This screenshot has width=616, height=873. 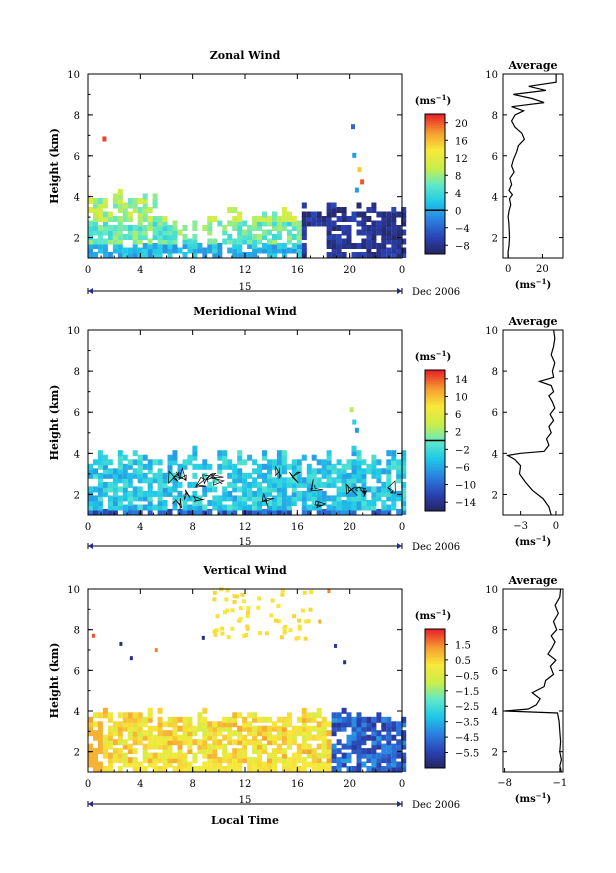 I want to click on colorbar-tick-label: 6, so click(x=458, y=415).